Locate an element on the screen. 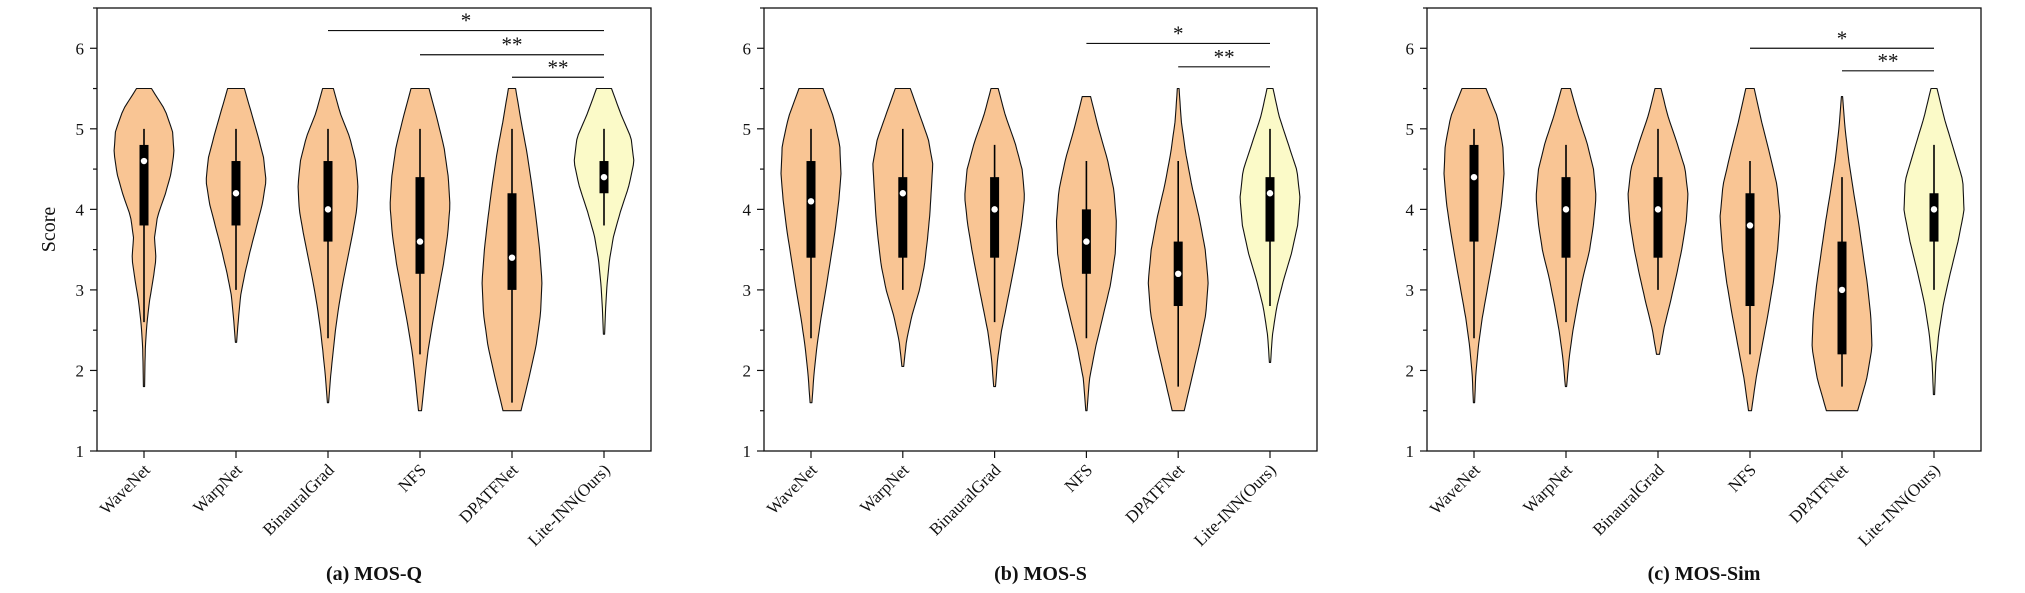 This screenshot has height=593, width=2025. y-axis-label: Score is located at coordinates (49, 230).